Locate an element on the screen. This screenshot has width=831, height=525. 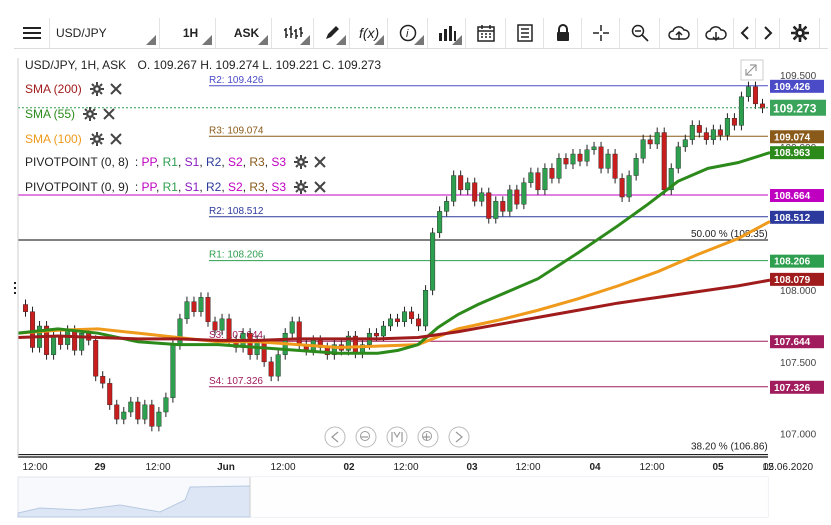
pivot-component: : is located at coordinates (138, 162).